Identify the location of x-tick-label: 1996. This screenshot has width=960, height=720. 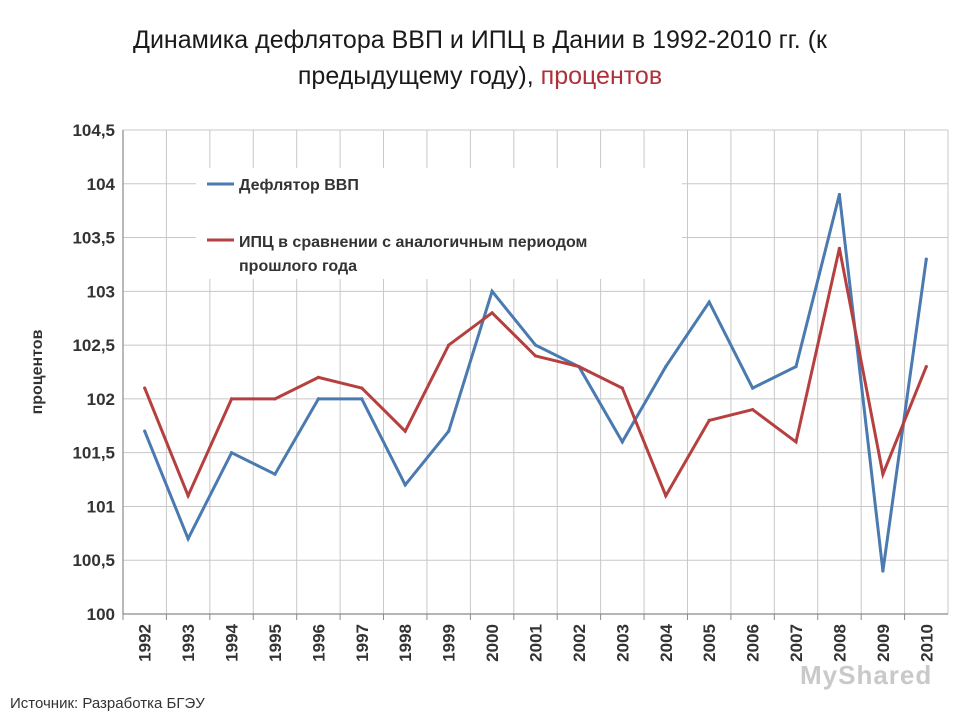
(318, 643).